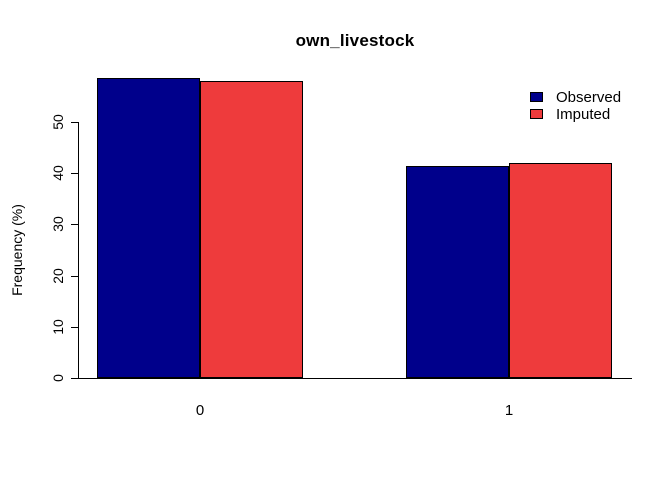 The image size is (672, 480). I want to click on x-tick-label: 1, so click(509, 410).